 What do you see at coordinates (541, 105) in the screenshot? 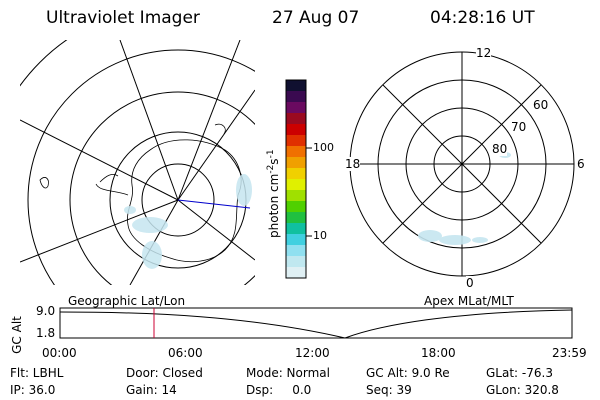
I see `lat-label-60: 60` at bounding box center [541, 105].